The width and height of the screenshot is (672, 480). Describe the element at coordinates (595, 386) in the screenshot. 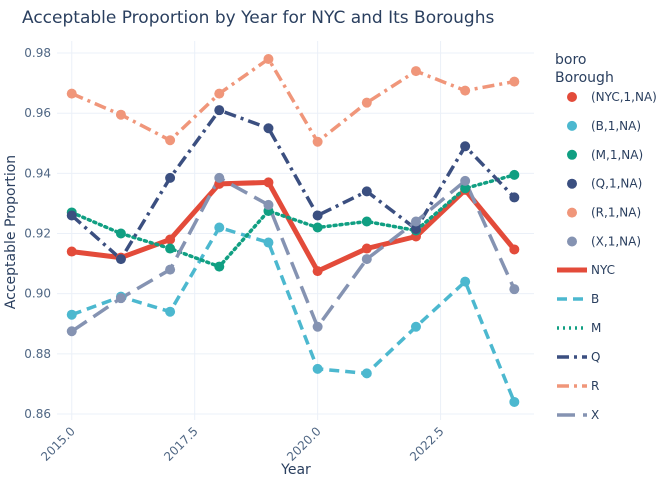

I see `legend-label: R` at that location.